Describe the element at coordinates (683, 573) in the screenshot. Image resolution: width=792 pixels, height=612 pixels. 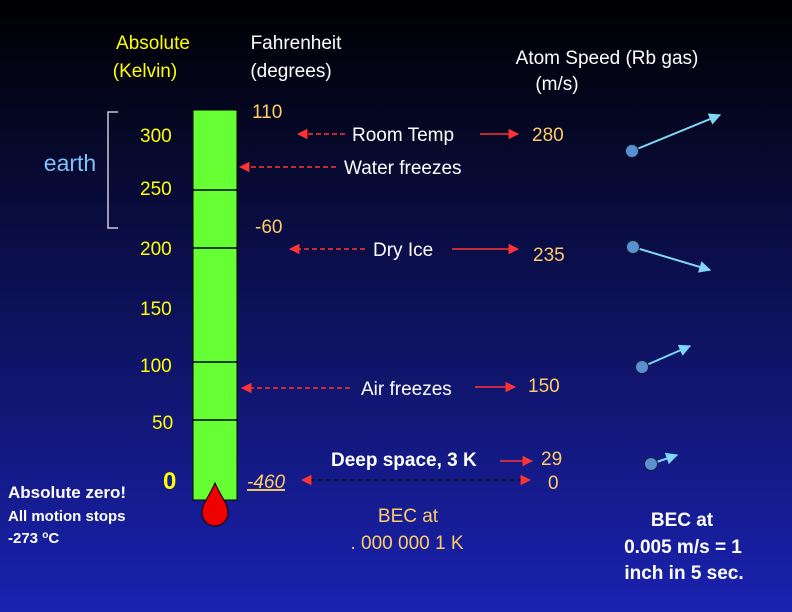
I see `bec-speed: inch in 5 sec.` at that location.